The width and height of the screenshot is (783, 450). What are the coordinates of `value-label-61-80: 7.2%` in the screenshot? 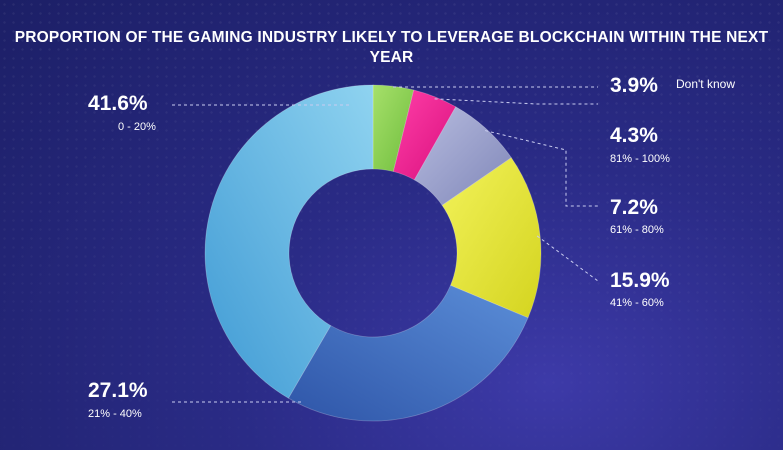 It's located at (634, 207).